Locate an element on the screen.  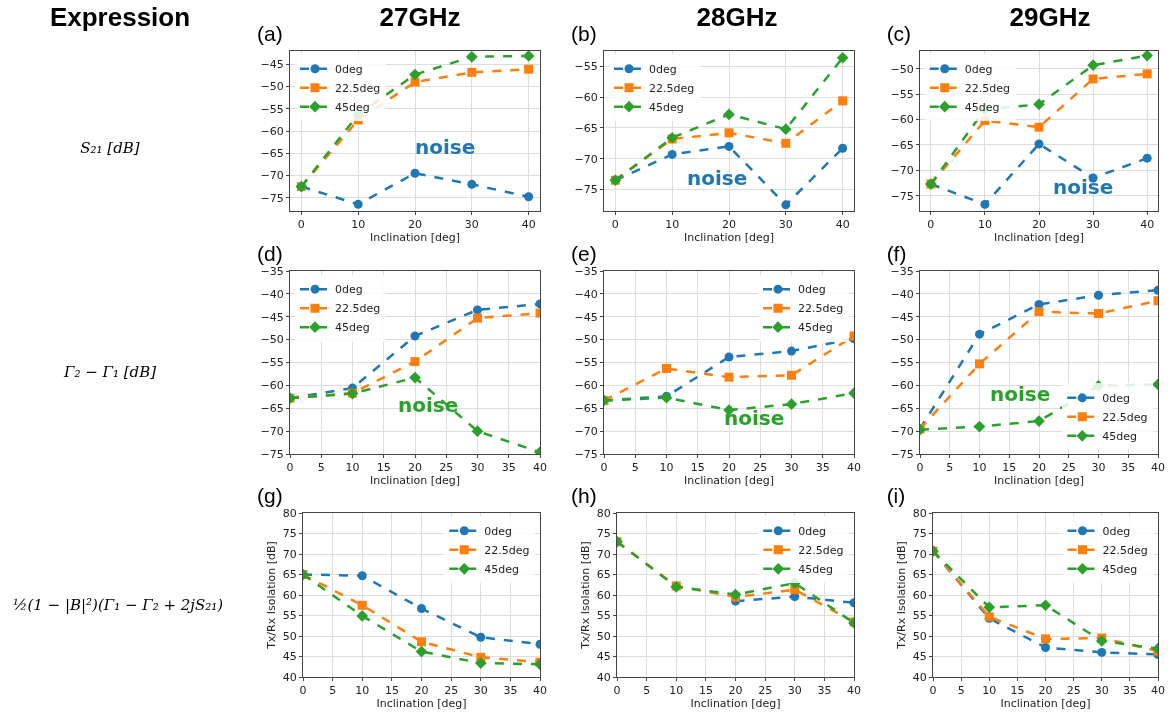
chart-title: (g) is located at coordinates (270, 495).